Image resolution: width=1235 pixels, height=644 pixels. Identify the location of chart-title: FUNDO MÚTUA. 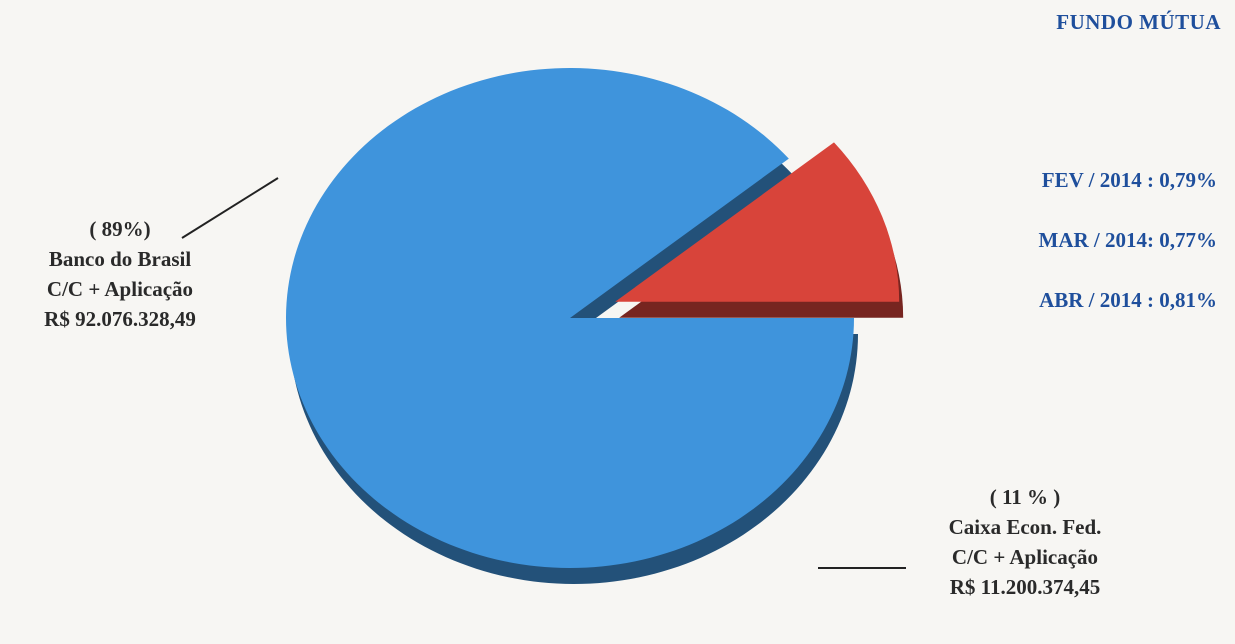
(1138, 22).